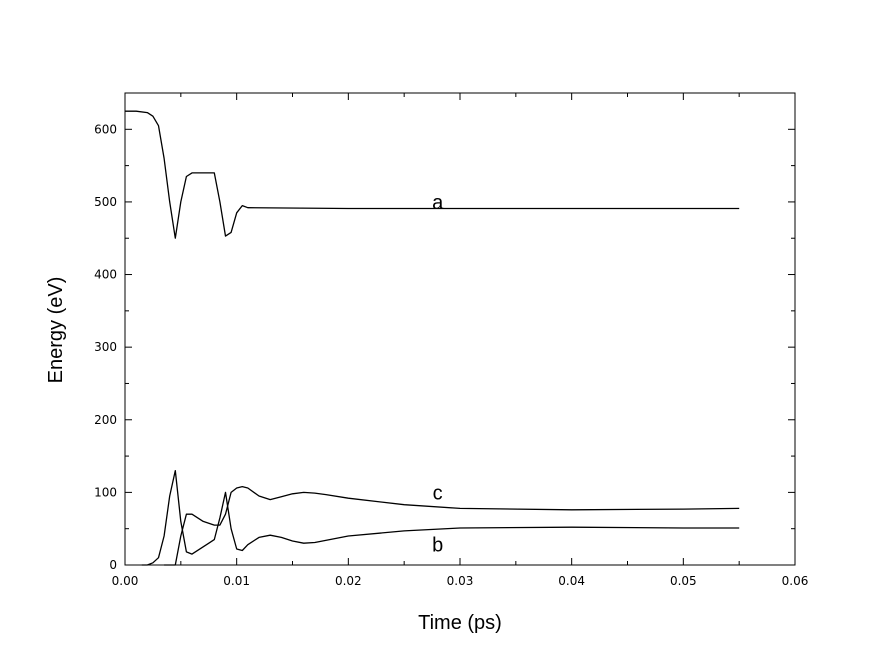 This screenshot has width=875, height=667. What do you see at coordinates (795, 581) in the screenshot?
I see `x-tick-label: 0.06` at bounding box center [795, 581].